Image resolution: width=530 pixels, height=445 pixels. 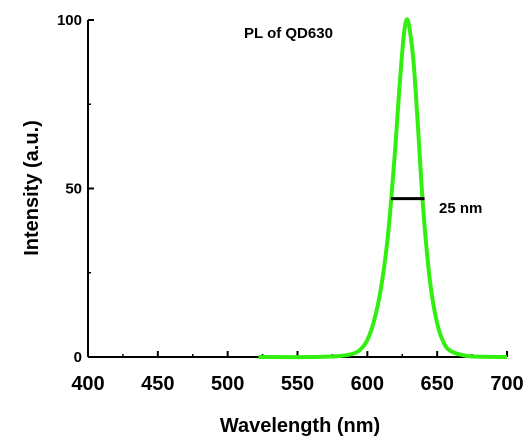 What do you see at coordinates (87, 384) in the screenshot?
I see `x-tick-label: 400` at bounding box center [87, 384].